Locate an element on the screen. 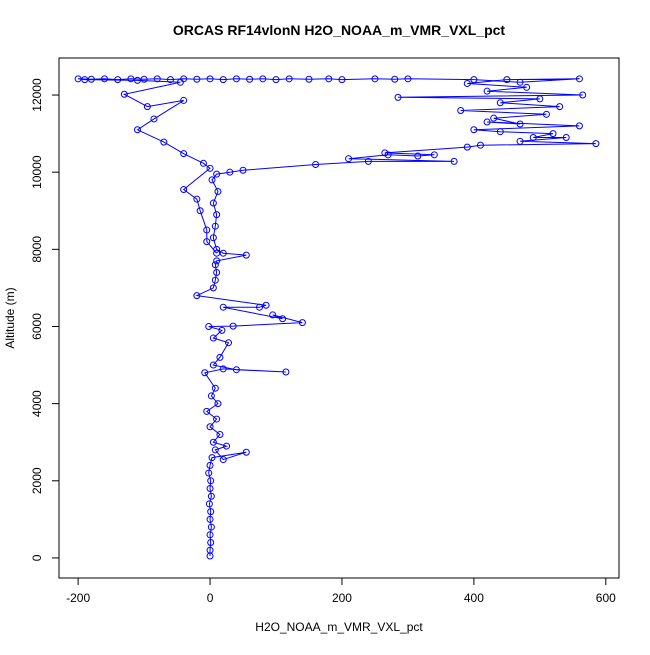 The height and width of the screenshot is (655, 650). x-tick-label: 0 is located at coordinates (210, 598).